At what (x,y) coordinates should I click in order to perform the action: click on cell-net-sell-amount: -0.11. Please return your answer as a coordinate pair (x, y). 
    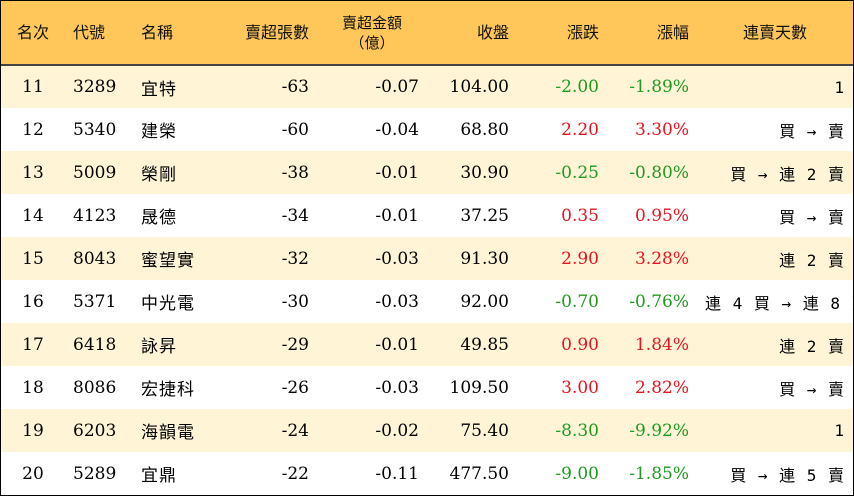
    Looking at the image, I should click on (397, 473).